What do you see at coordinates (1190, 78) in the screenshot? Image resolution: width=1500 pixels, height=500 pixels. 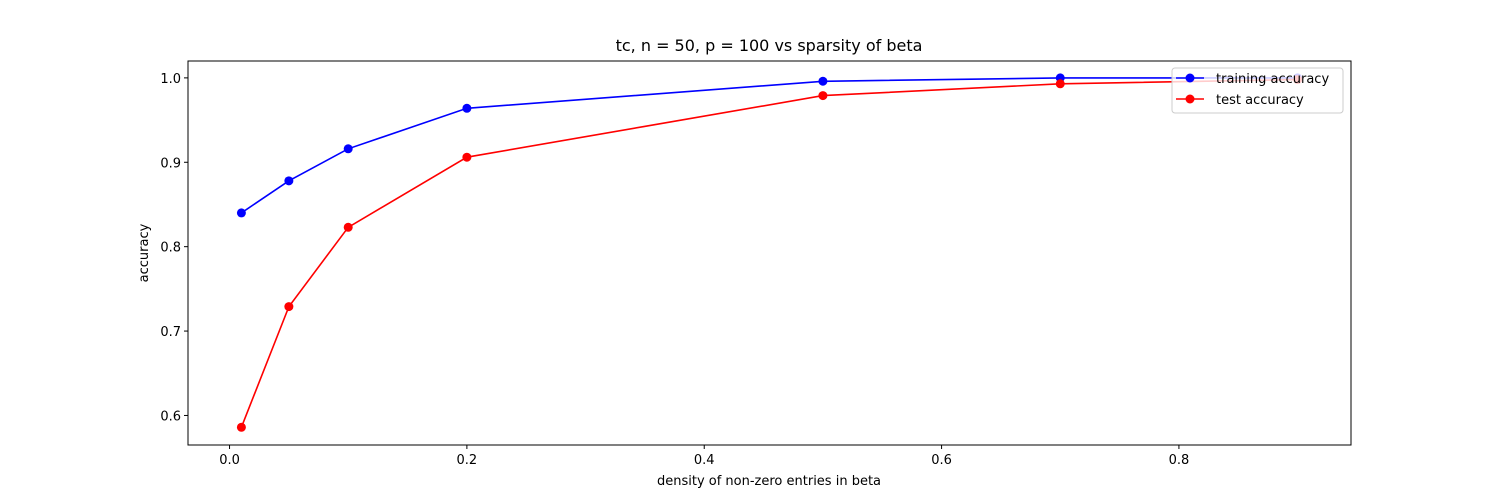 I see `legend-marker-training` at bounding box center [1190, 78].